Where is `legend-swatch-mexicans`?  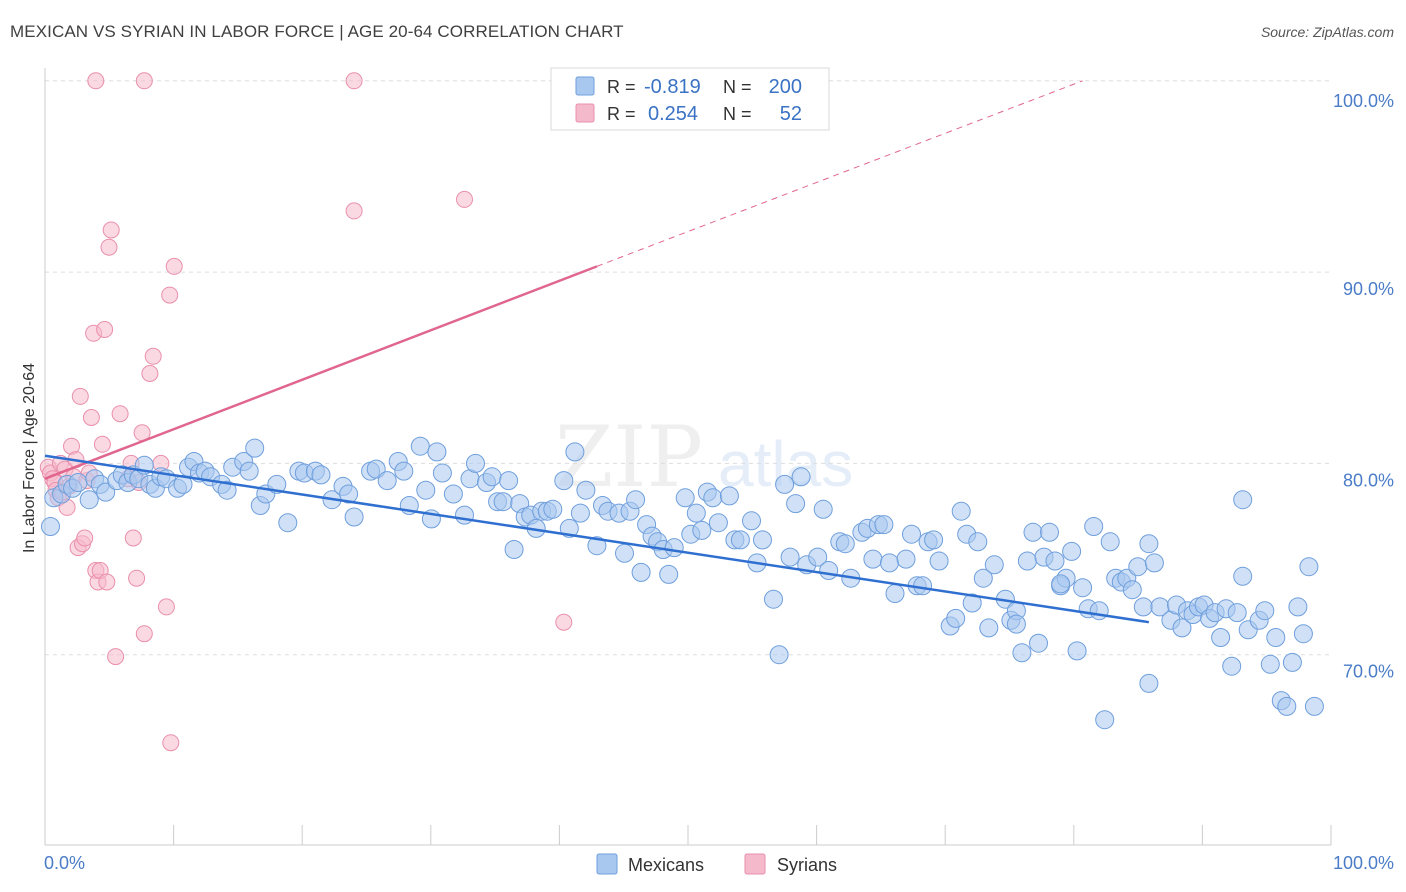 legend-swatch-mexicans is located at coordinates (607, 864).